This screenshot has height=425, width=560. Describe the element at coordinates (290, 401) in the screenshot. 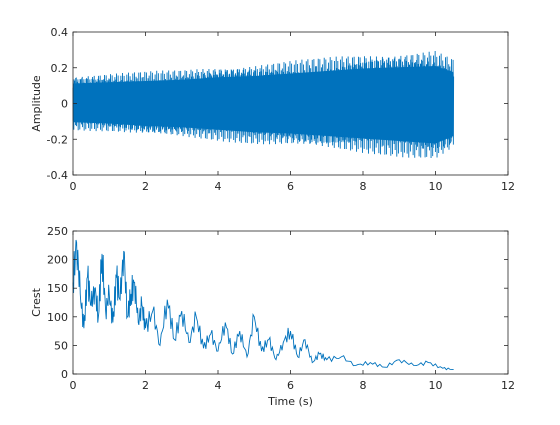

I see `time-x-axis-label: Time (s)` at that location.